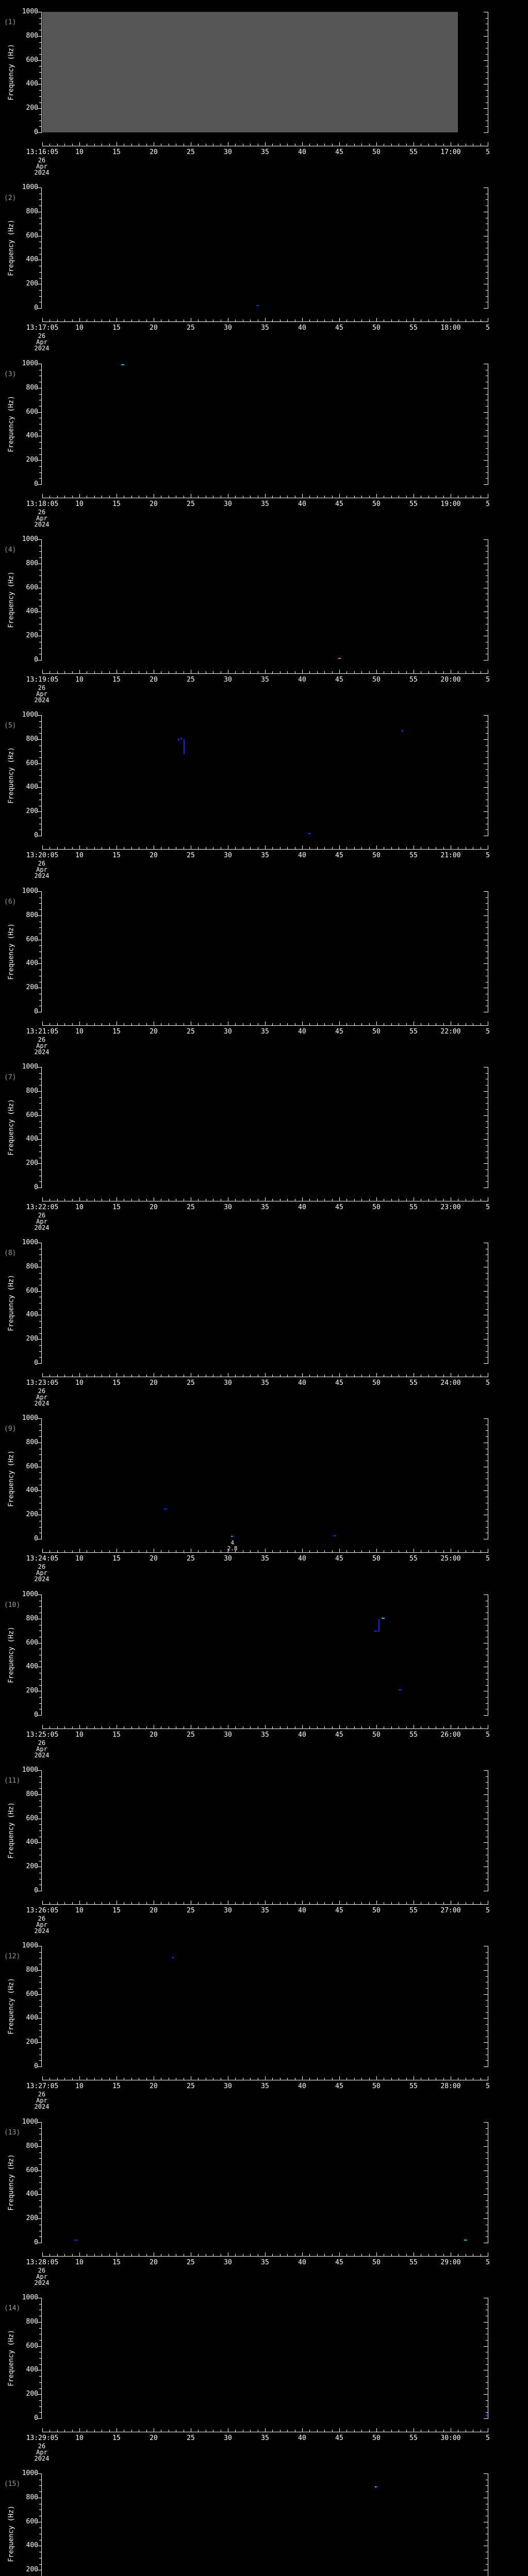 The width and height of the screenshot is (528, 2576). What do you see at coordinates (302, 680) in the screenshot?
I see `time-tick-label: 40` at bounding box center [302, 680].